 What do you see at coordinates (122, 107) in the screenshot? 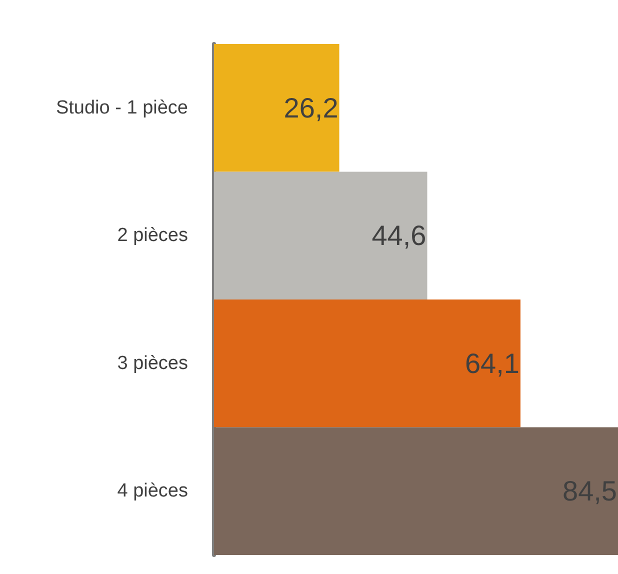
I see `y-tick-label: Studio - 1 pièce` at bounding box center [122, 107].